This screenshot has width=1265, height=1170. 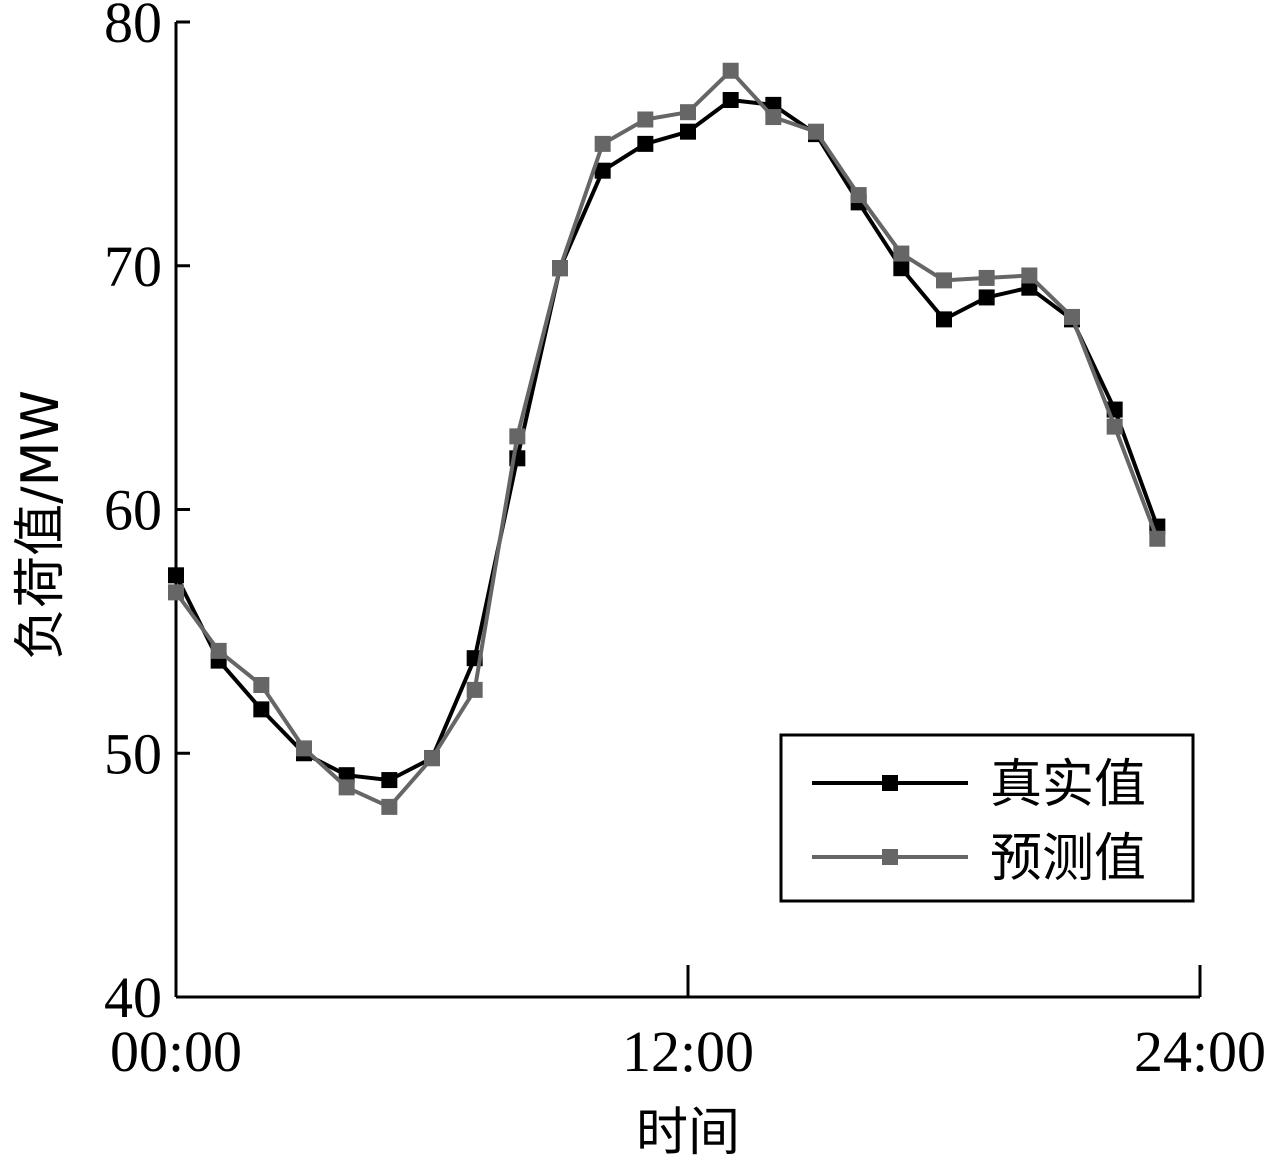 I want to click on legend-label-predicted: 预测值, so click(x=1068, y=859).